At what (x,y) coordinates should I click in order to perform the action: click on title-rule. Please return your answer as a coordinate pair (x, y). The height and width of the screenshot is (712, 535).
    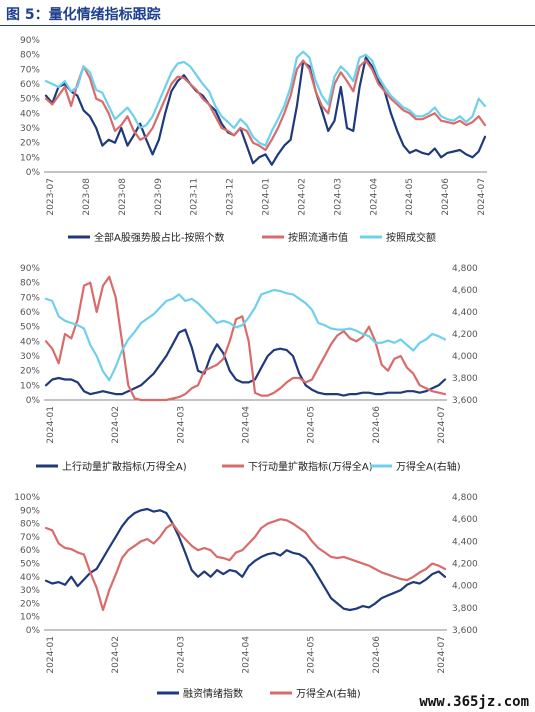
    Looking at the image, I should click on (267, 25).